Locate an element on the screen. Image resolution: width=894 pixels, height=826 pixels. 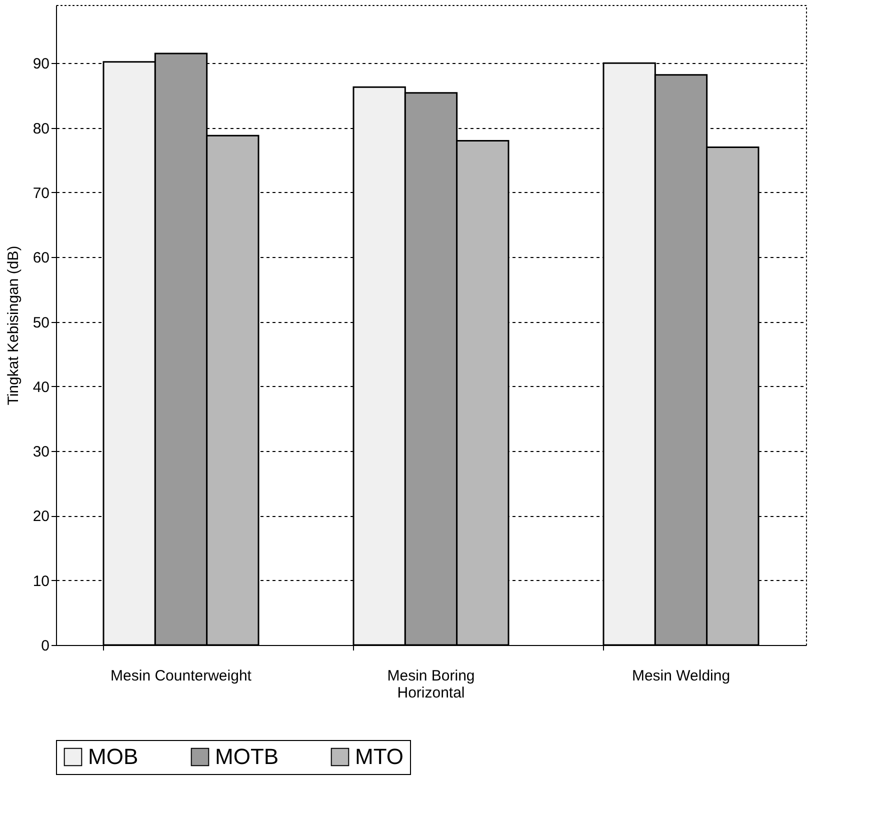
x-tick-label: Mesin Welding is located at coordinates (681, 676).